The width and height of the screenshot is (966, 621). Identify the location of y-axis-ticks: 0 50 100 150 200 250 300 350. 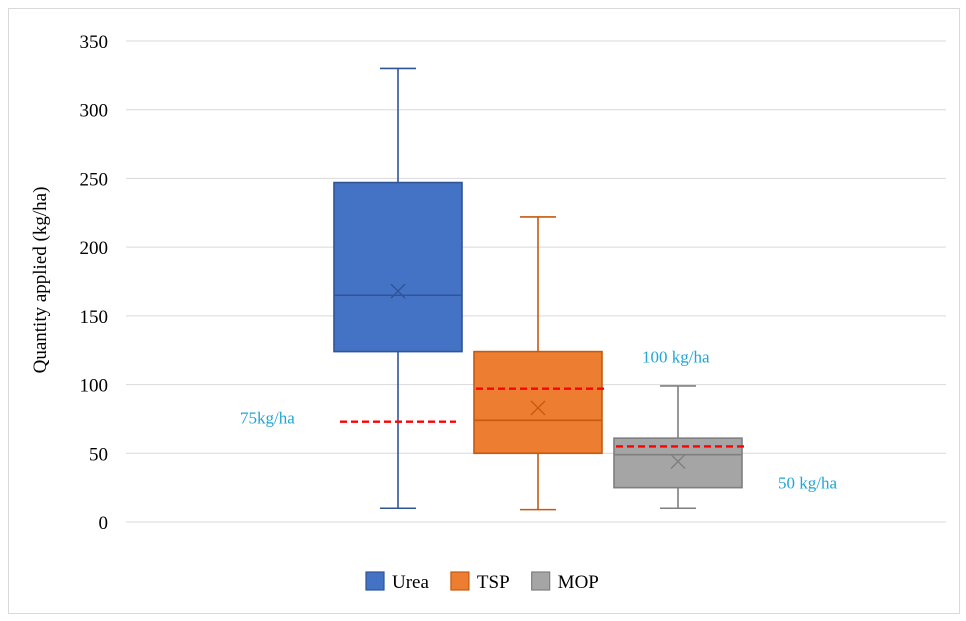
(94, 283).